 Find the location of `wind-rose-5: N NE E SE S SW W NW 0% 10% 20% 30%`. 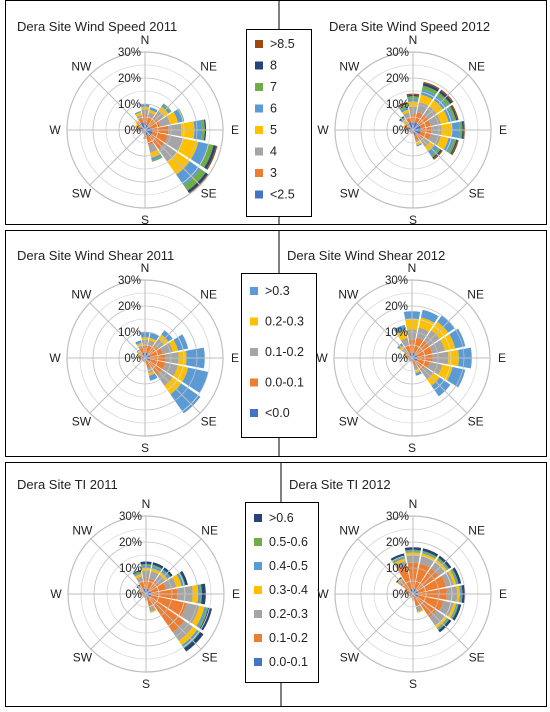

wind-rose-5: N NE E SE S SW W NW 0% 10% 20% 30% is located at coordinates (412, 594).